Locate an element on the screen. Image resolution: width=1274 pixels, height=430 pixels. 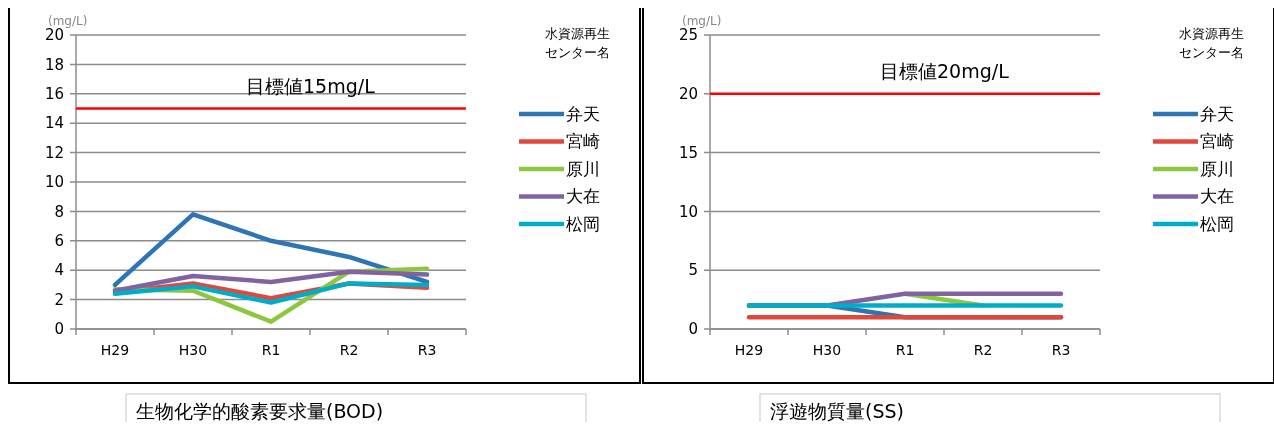
y-tick-label: 14 is located at coordinates (54, 123).